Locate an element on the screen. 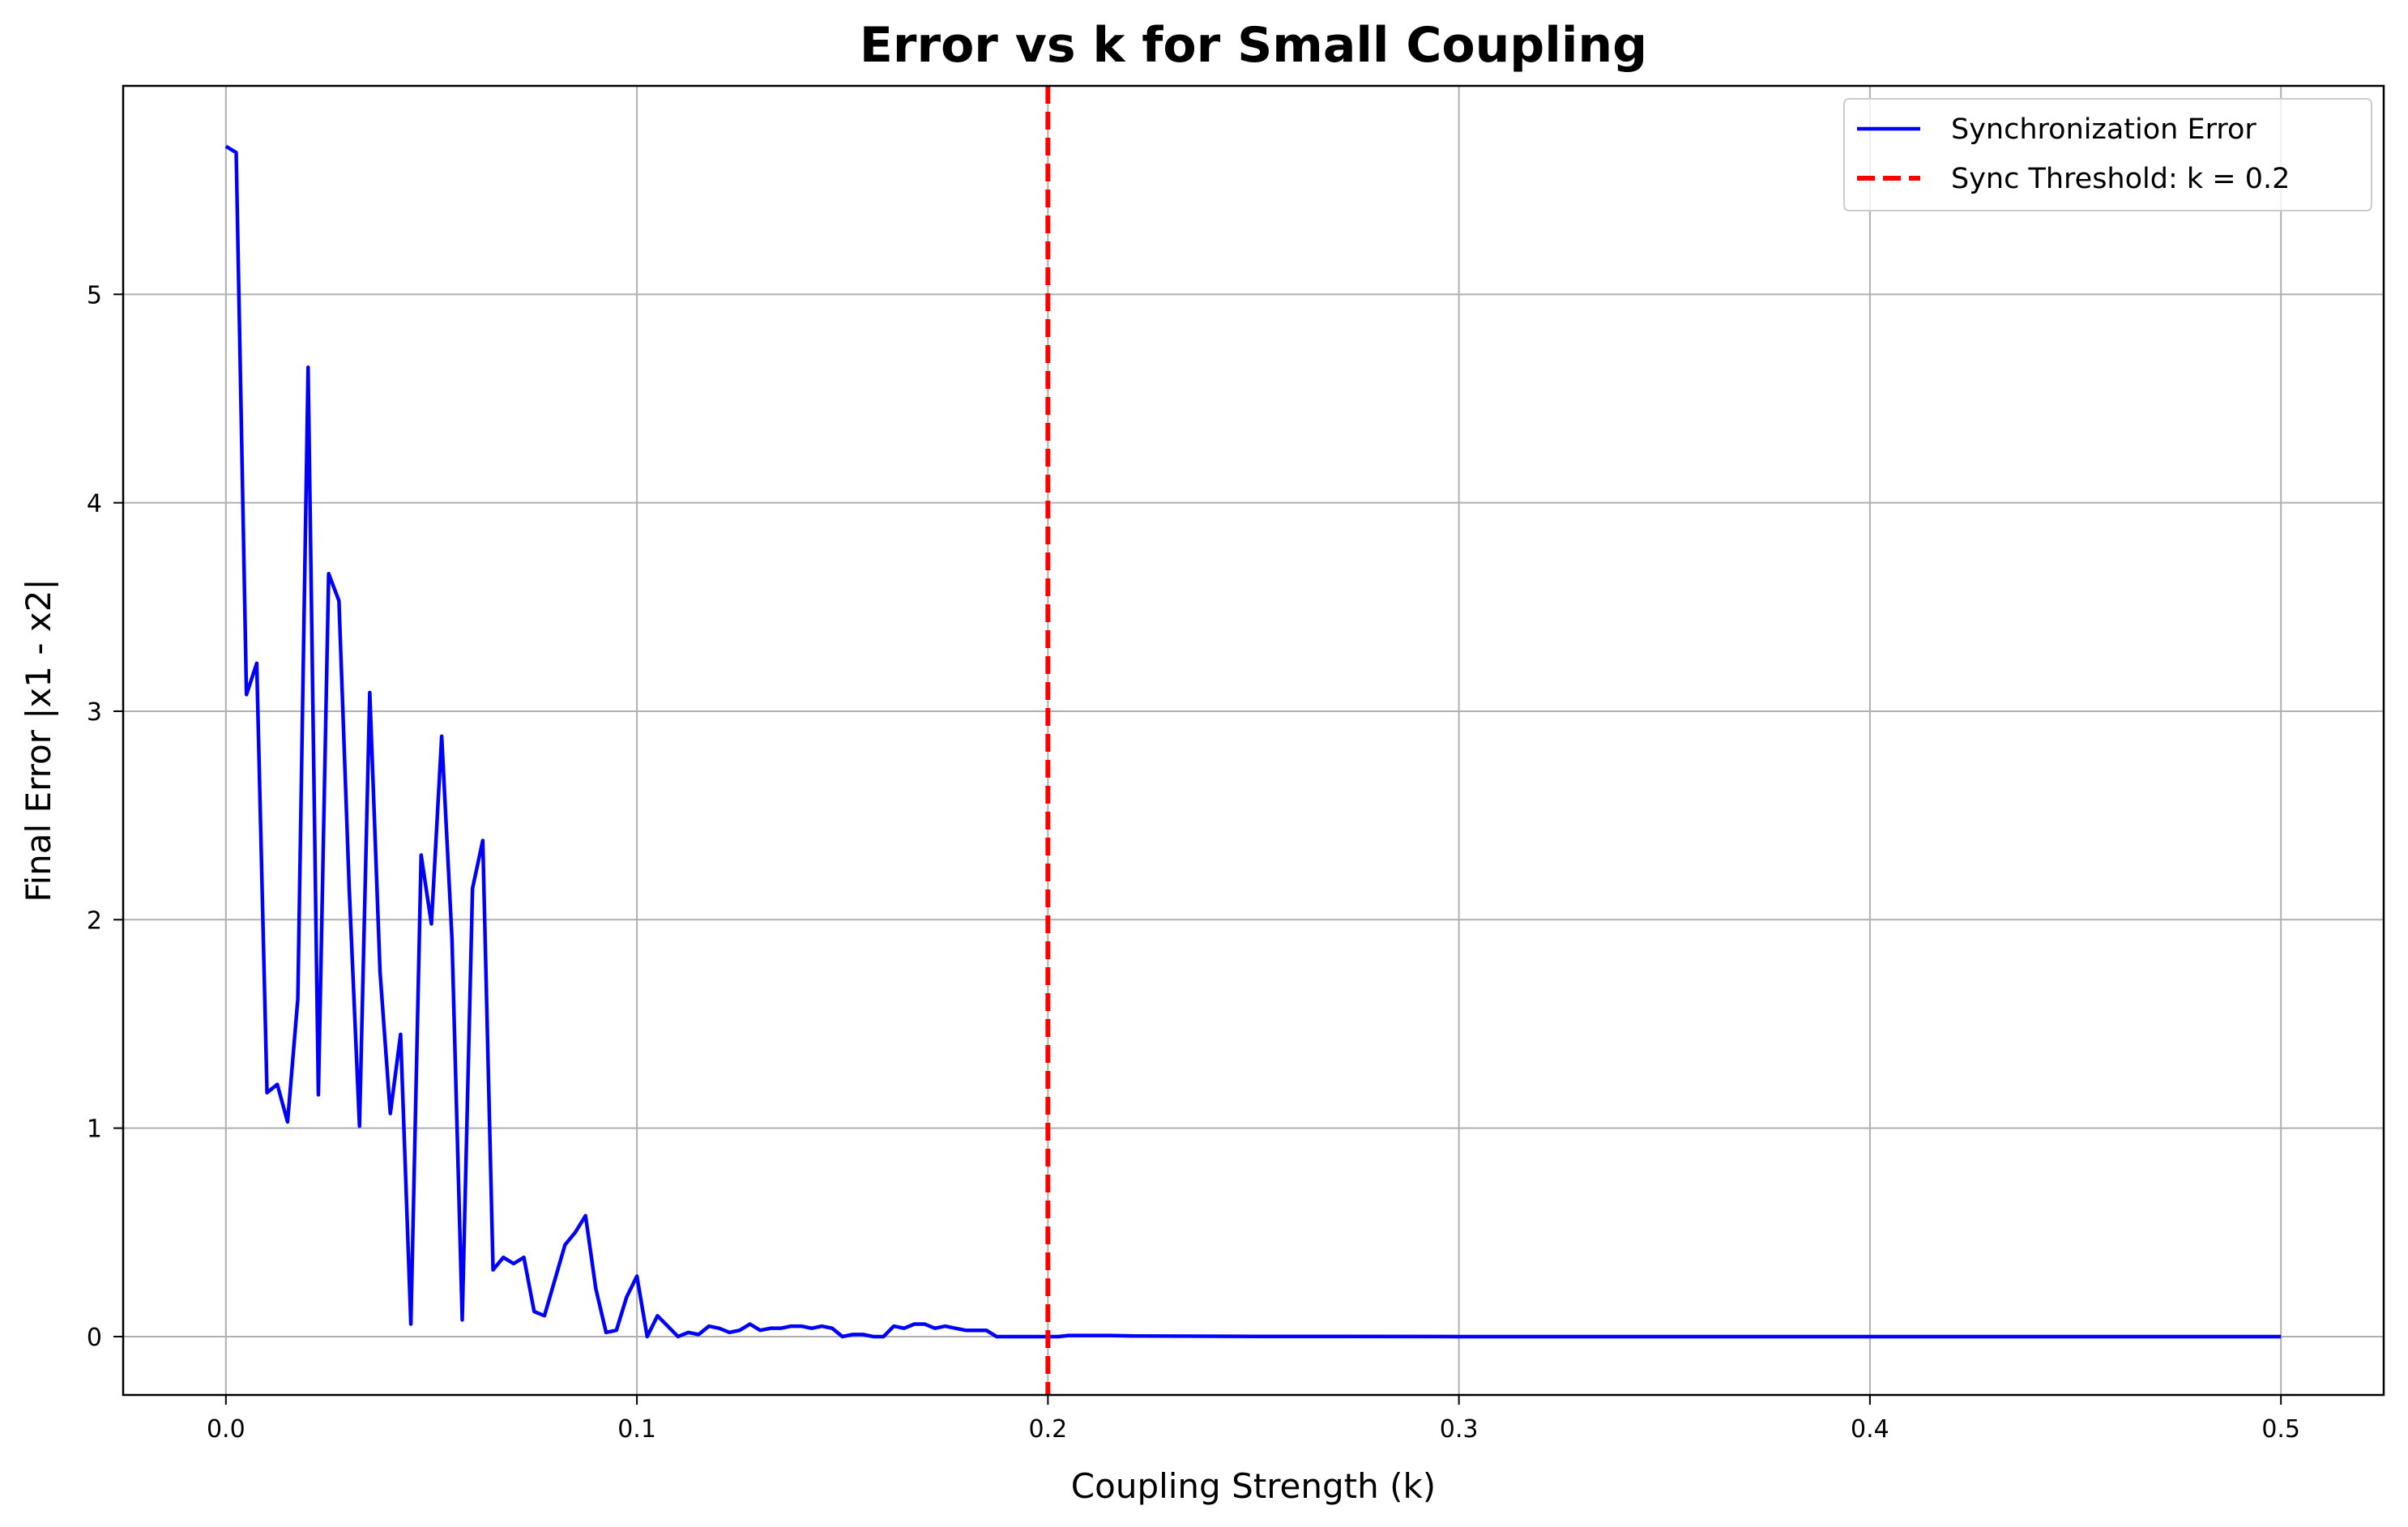 This screenshot has width=2408, height=1527. x-tick-label: 0.2 is located at coordinates (1048, 1429).